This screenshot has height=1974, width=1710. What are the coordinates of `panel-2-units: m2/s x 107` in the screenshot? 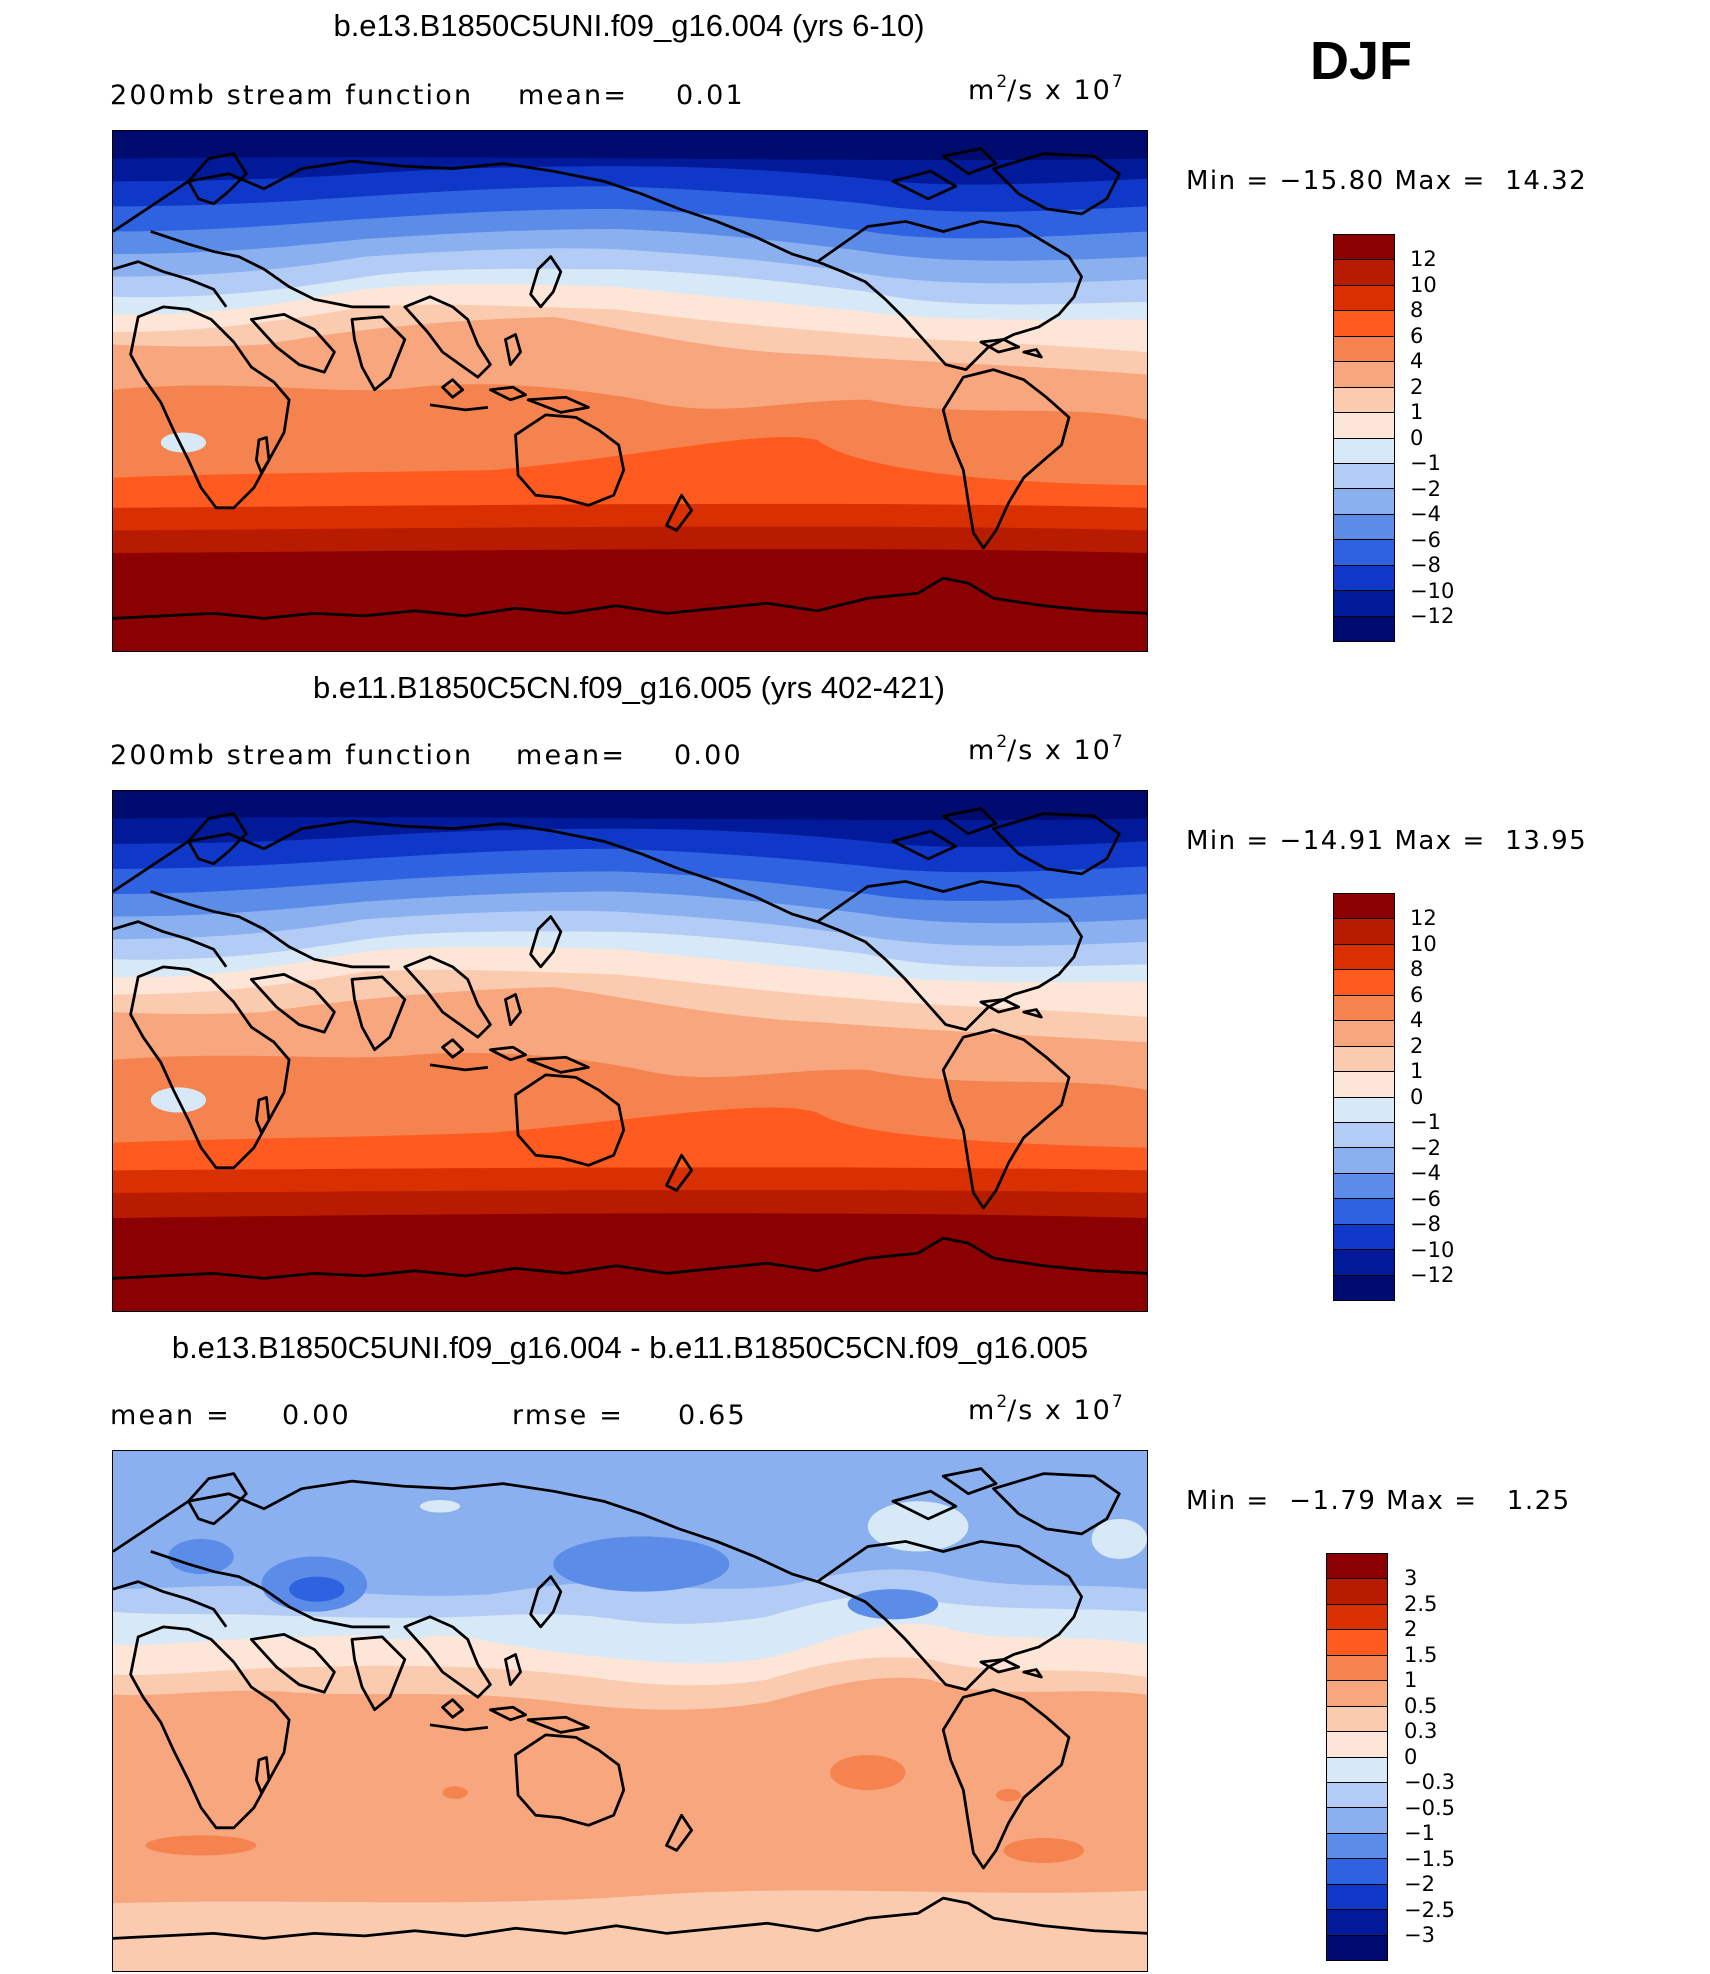 It's located at (1045, 749).